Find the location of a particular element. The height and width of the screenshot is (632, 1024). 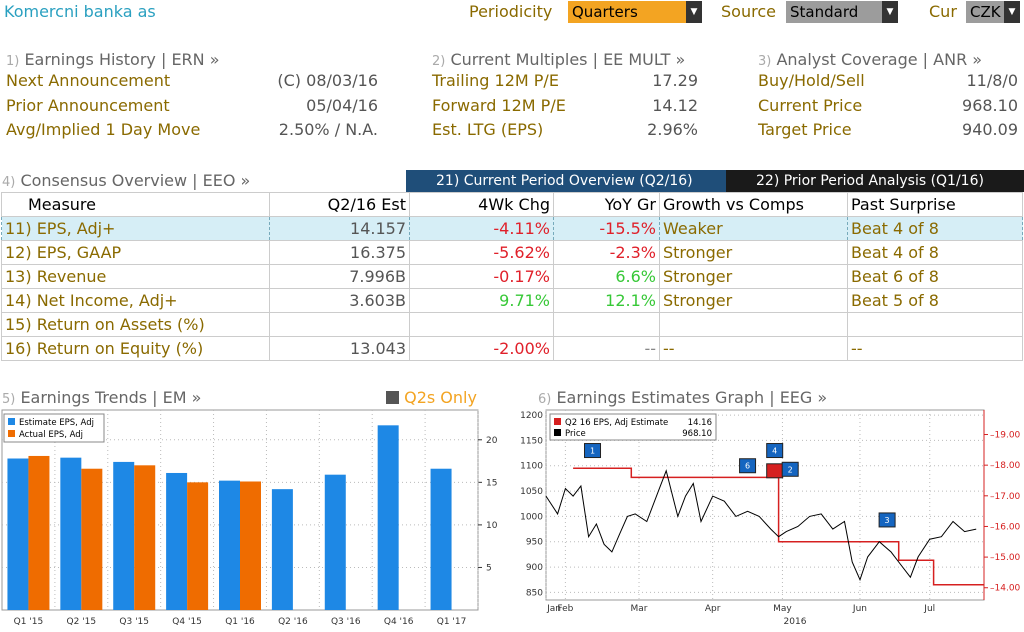

kv-value: 17.29 is located at coordinates (675, 80).